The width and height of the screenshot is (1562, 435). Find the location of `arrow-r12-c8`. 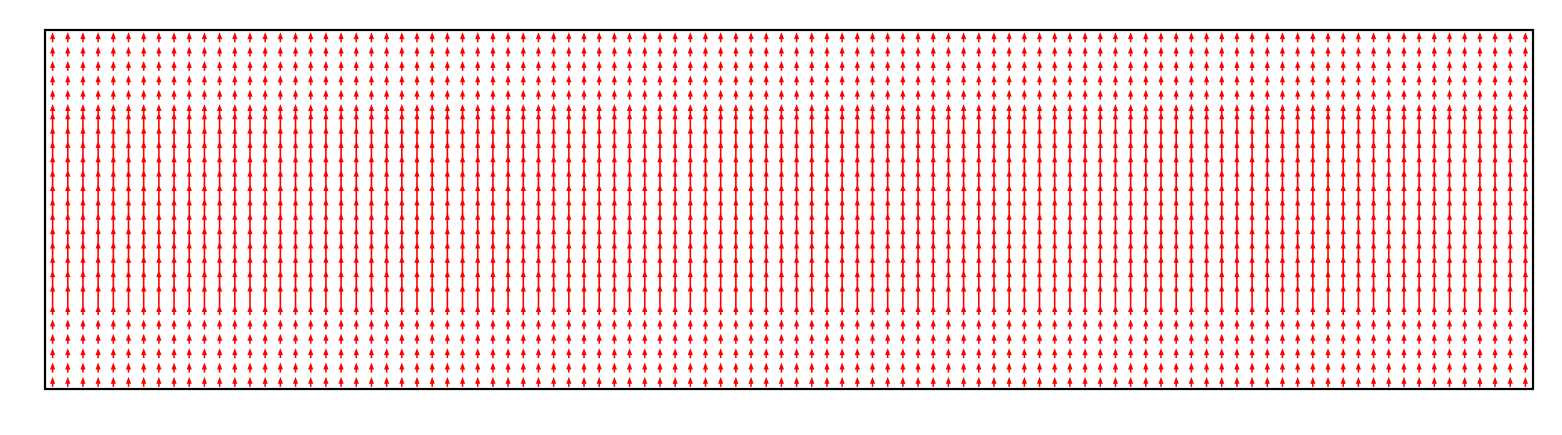

arrow-r12-c8 is located at coordinates (174, 209).